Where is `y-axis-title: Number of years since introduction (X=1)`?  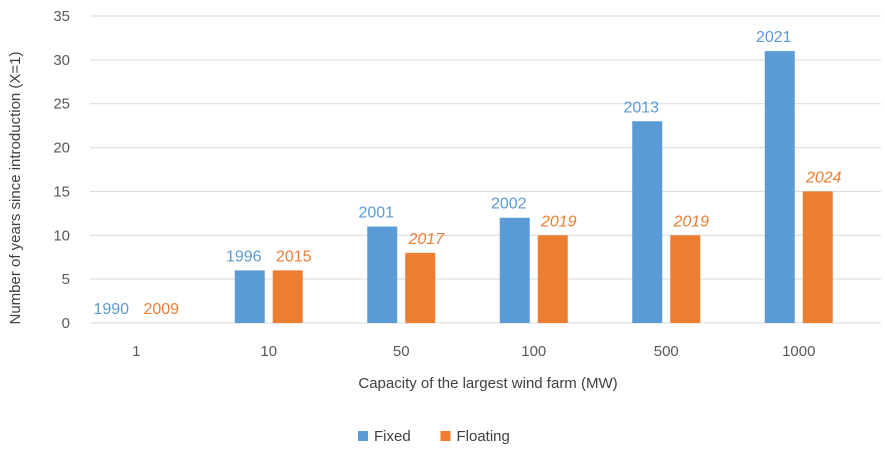 y-axis-title: Number of years since introduction (X=1) is located at coordinates (15, 187).